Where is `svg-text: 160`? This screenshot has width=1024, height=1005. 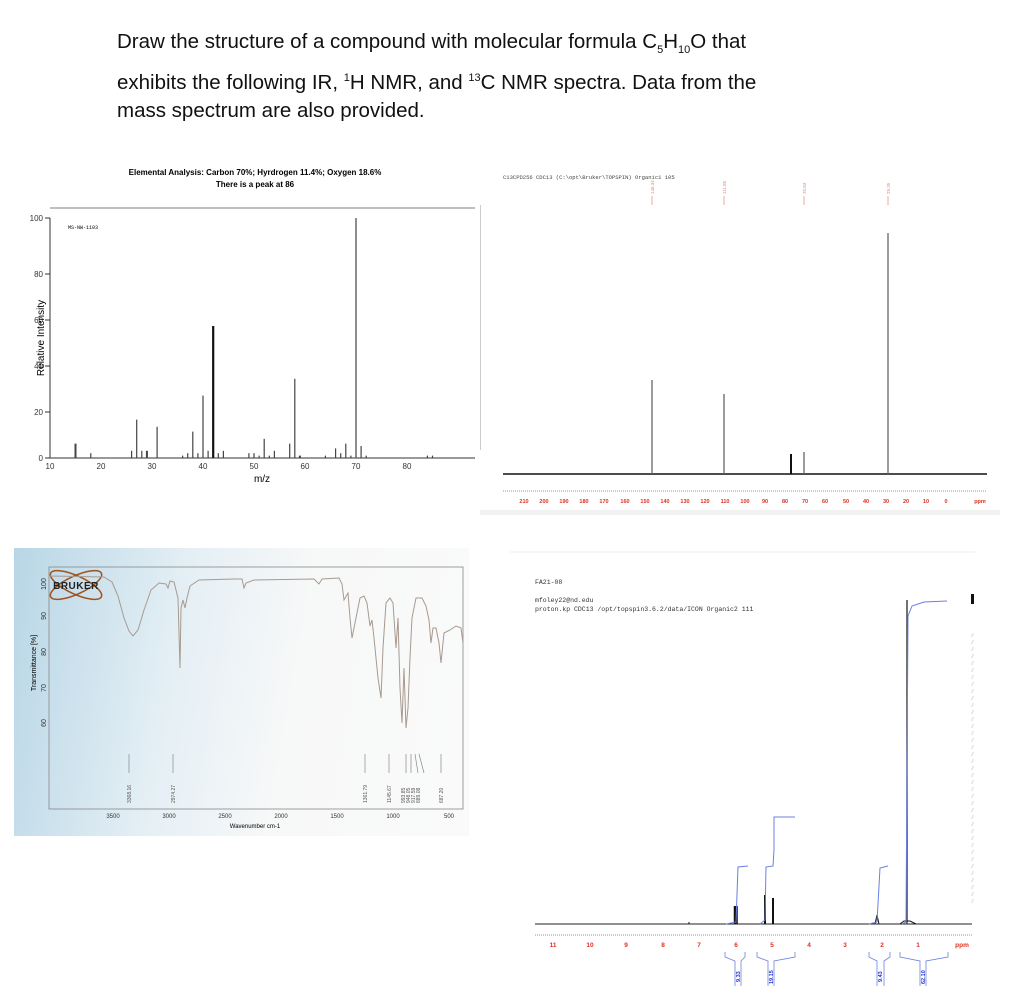
svg-text: 160 is located at coordinates (624, 502).